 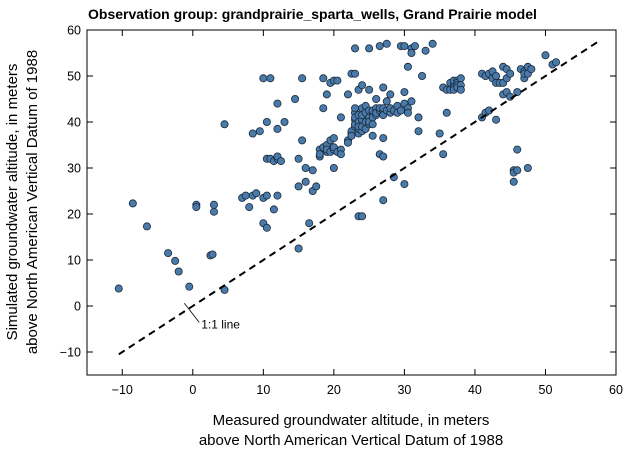 I want to click on x-tick-label: 20, so click(x=334, y=390).